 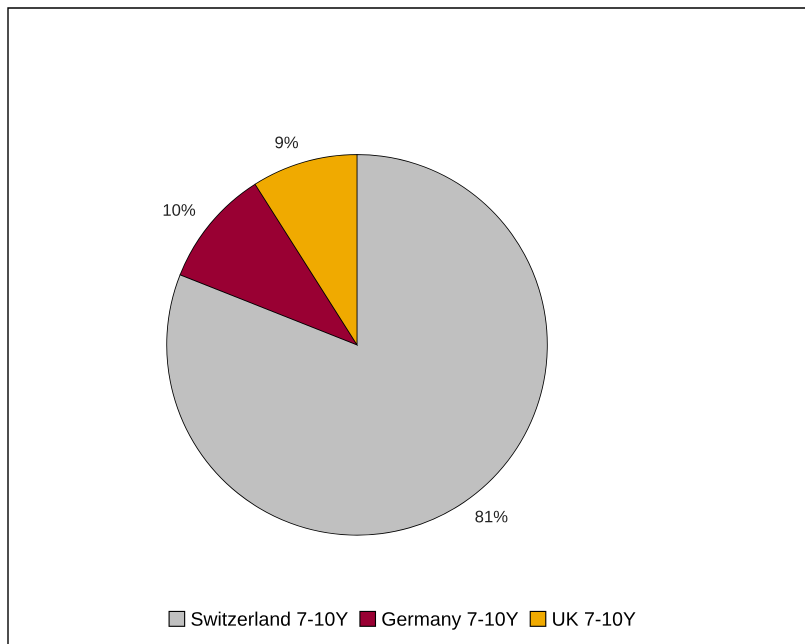 I want to click on data-label: 10%, so click(x=180, y=210).